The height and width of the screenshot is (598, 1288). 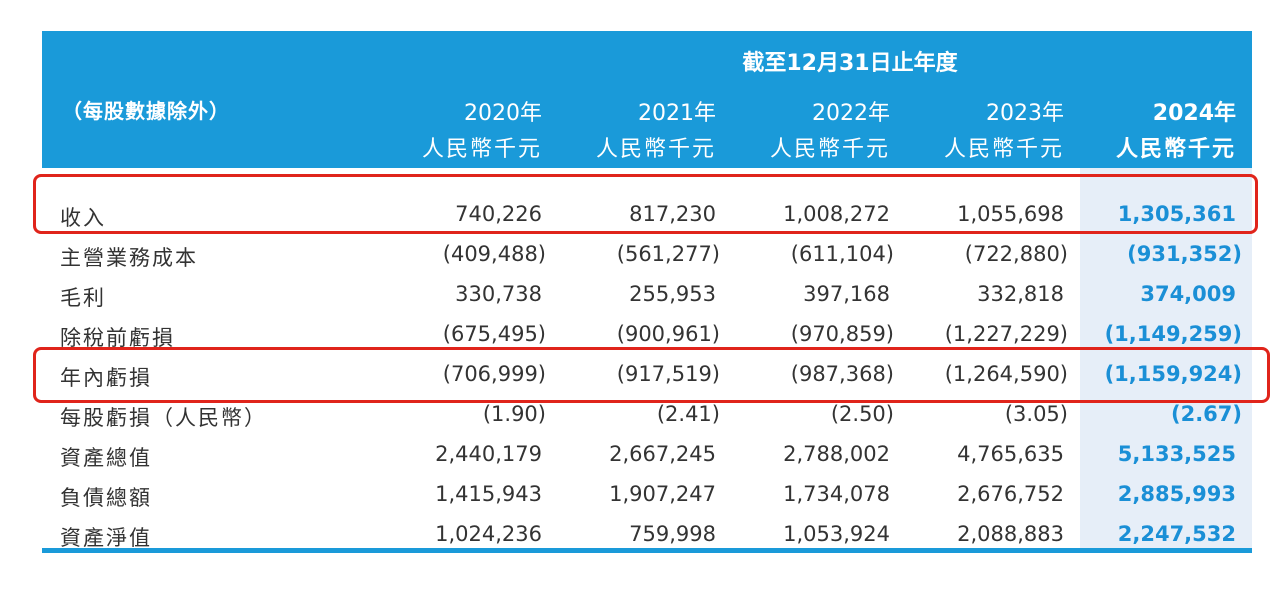 I want to click on cell: 759,998, so click(x=672, y=534).